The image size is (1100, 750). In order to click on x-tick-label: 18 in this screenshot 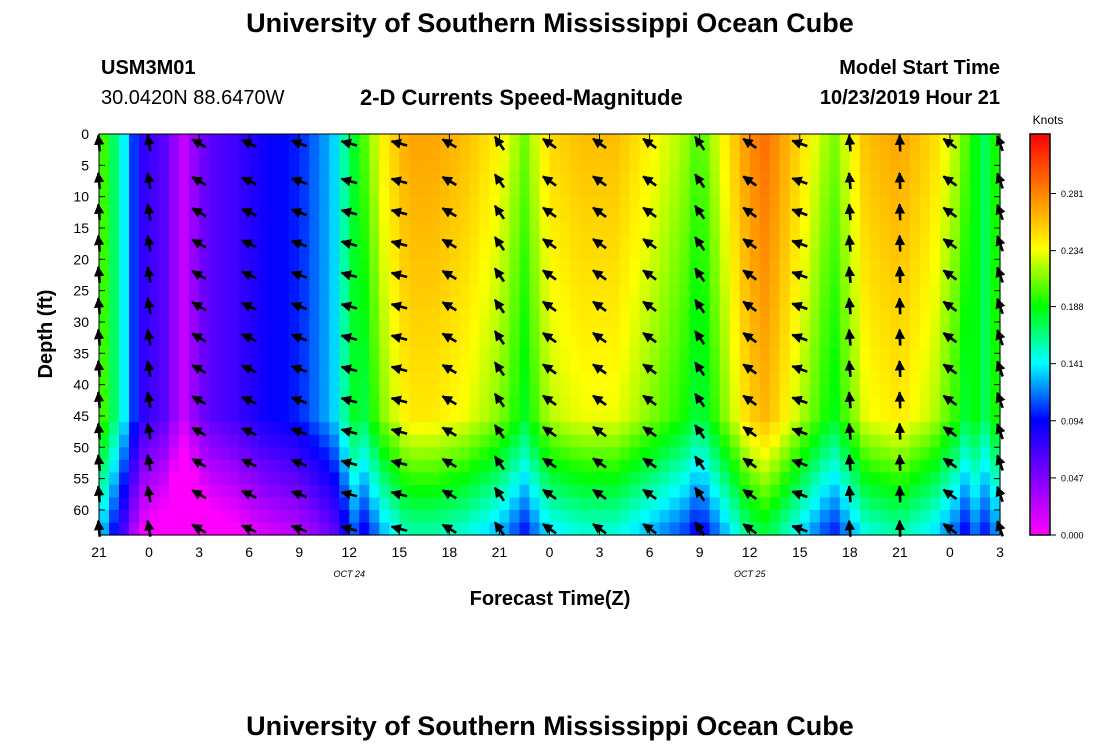, I will do `click(850, 552)`.